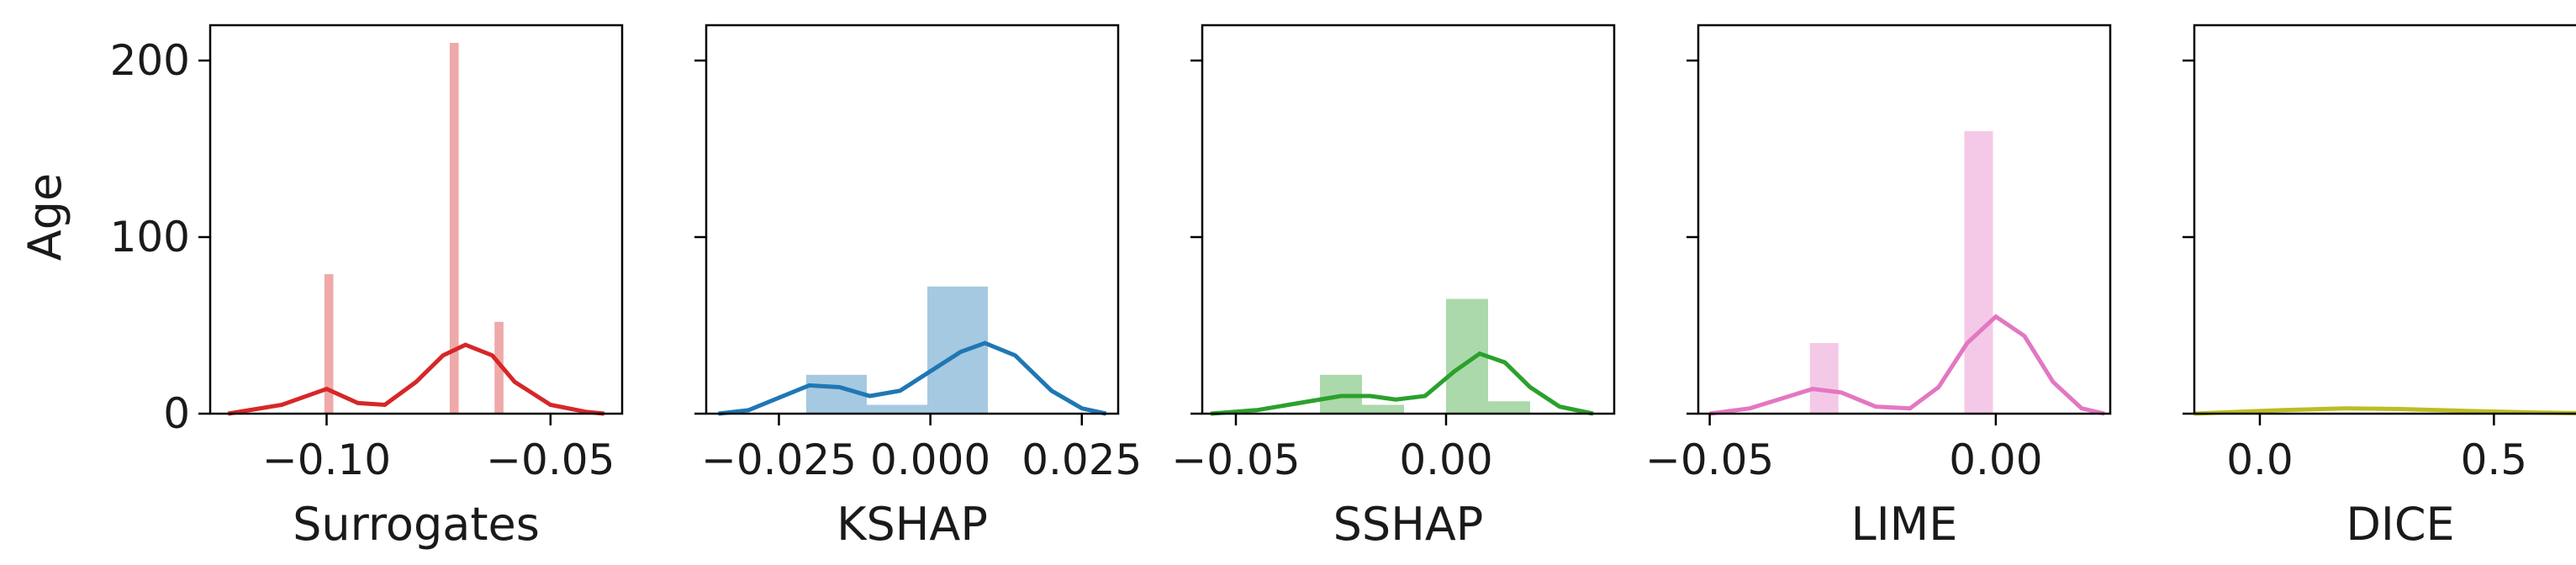 Image resolution: width=2576 pixels, height=565 pixels. What do you see at coordinates (930, 460) in the screenshot?
I see `x-tick-label: 0.000` at bounding box center [930, 460].